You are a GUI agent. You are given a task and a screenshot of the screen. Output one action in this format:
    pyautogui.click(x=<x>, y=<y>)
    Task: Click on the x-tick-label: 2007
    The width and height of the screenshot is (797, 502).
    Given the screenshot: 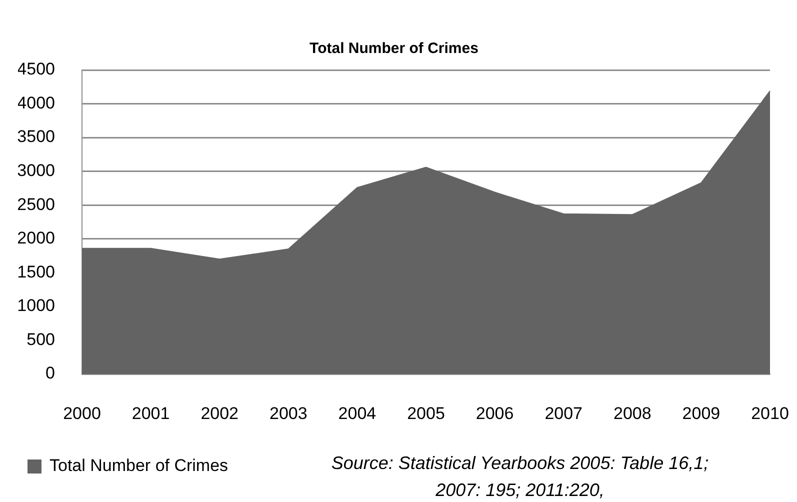 What is the action you would take?
    pyautogui.click(x=563, y=413)
    